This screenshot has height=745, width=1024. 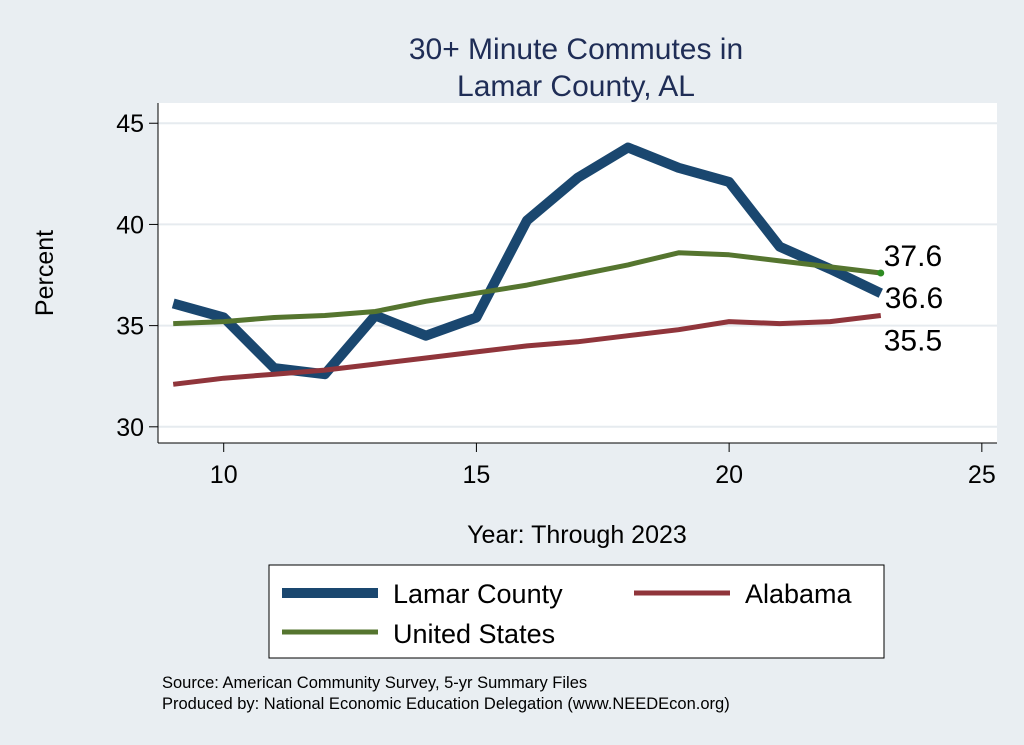 What do you see at coordinates (913, 256) in the screenshot?
I see `end-label-united-states: 37.6` at bounding box center [913, 256].